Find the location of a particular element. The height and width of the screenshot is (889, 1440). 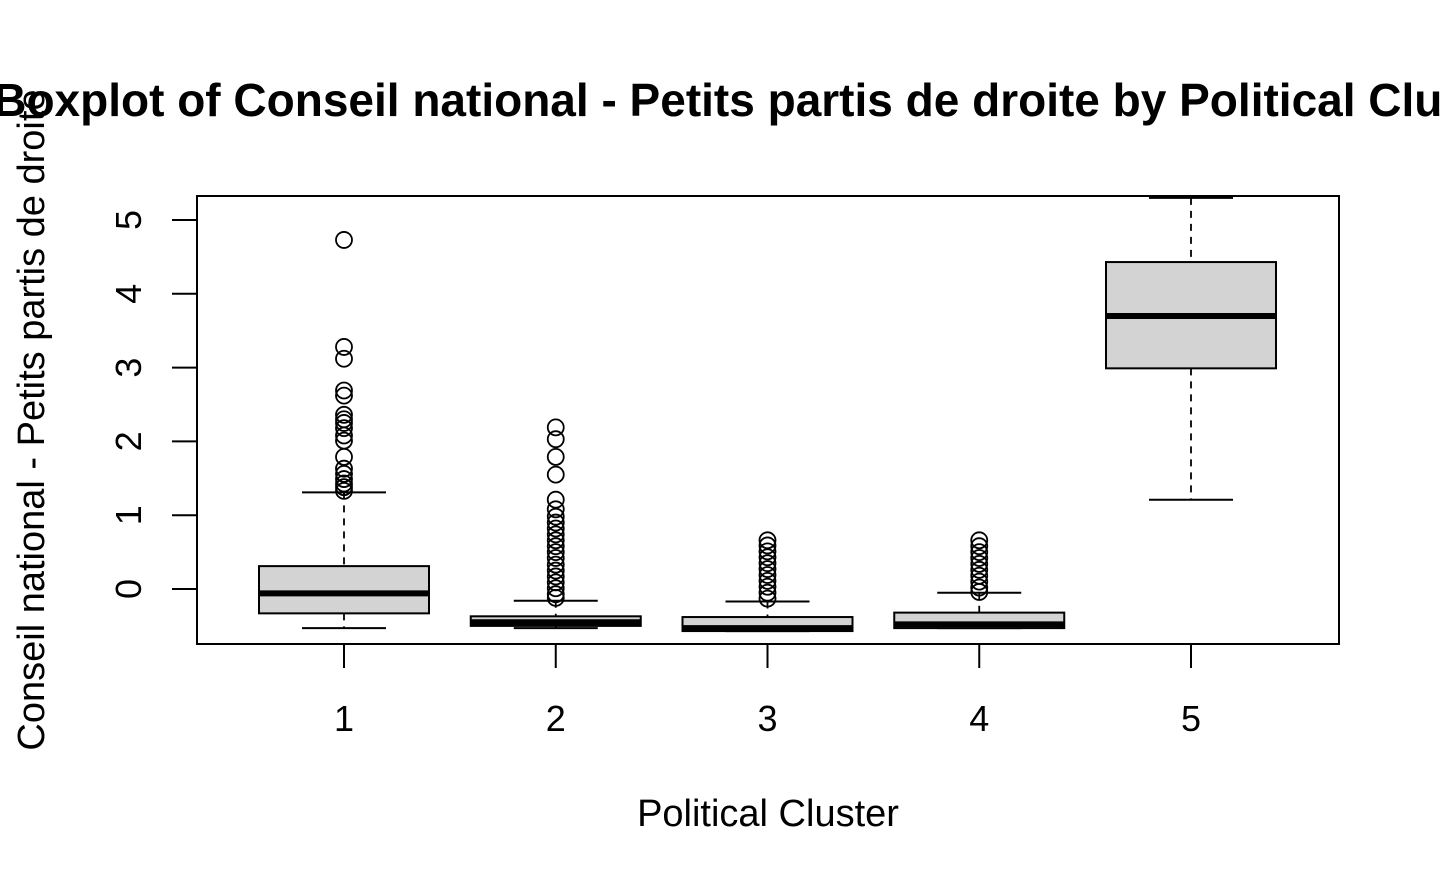

x-tick-label-4: 5 is located at coordinates (1191, 718).